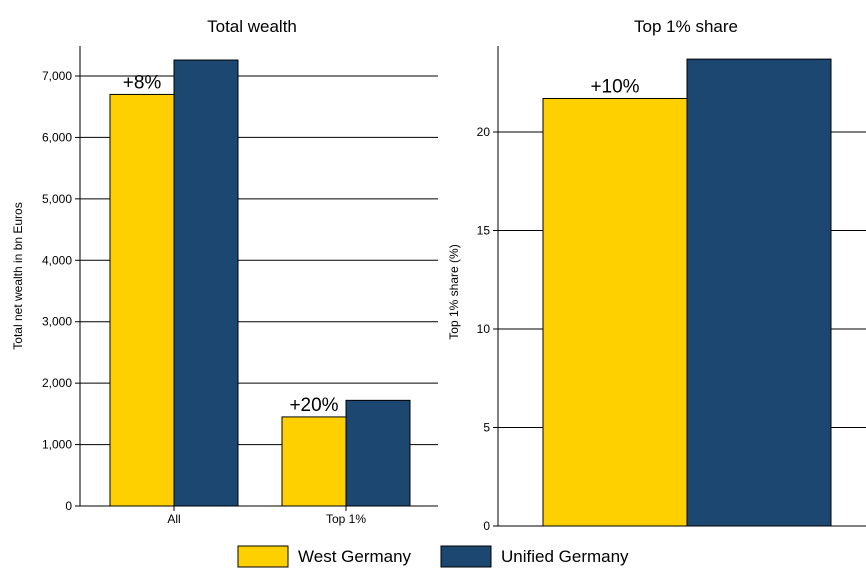  I want to click on legend: West Germany Unified Germany, so click(433, 556).